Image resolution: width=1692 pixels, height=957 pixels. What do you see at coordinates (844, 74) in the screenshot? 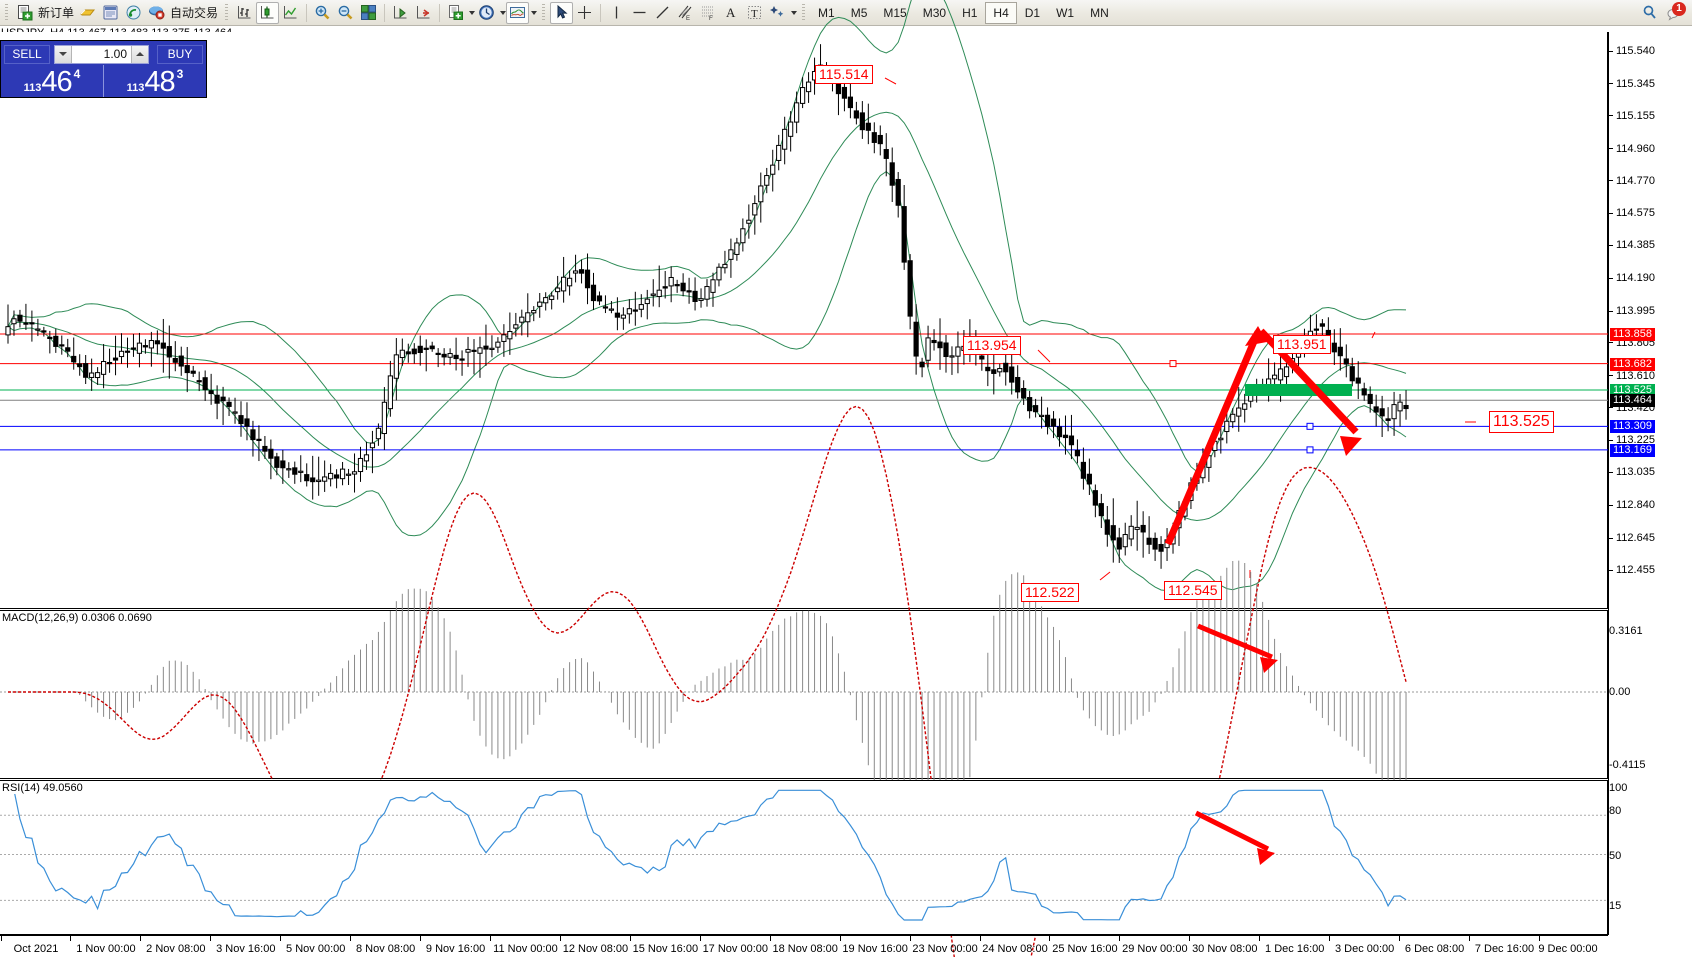
I see `price-annotation-a1: 115.514` at bounding box center [844, 74].